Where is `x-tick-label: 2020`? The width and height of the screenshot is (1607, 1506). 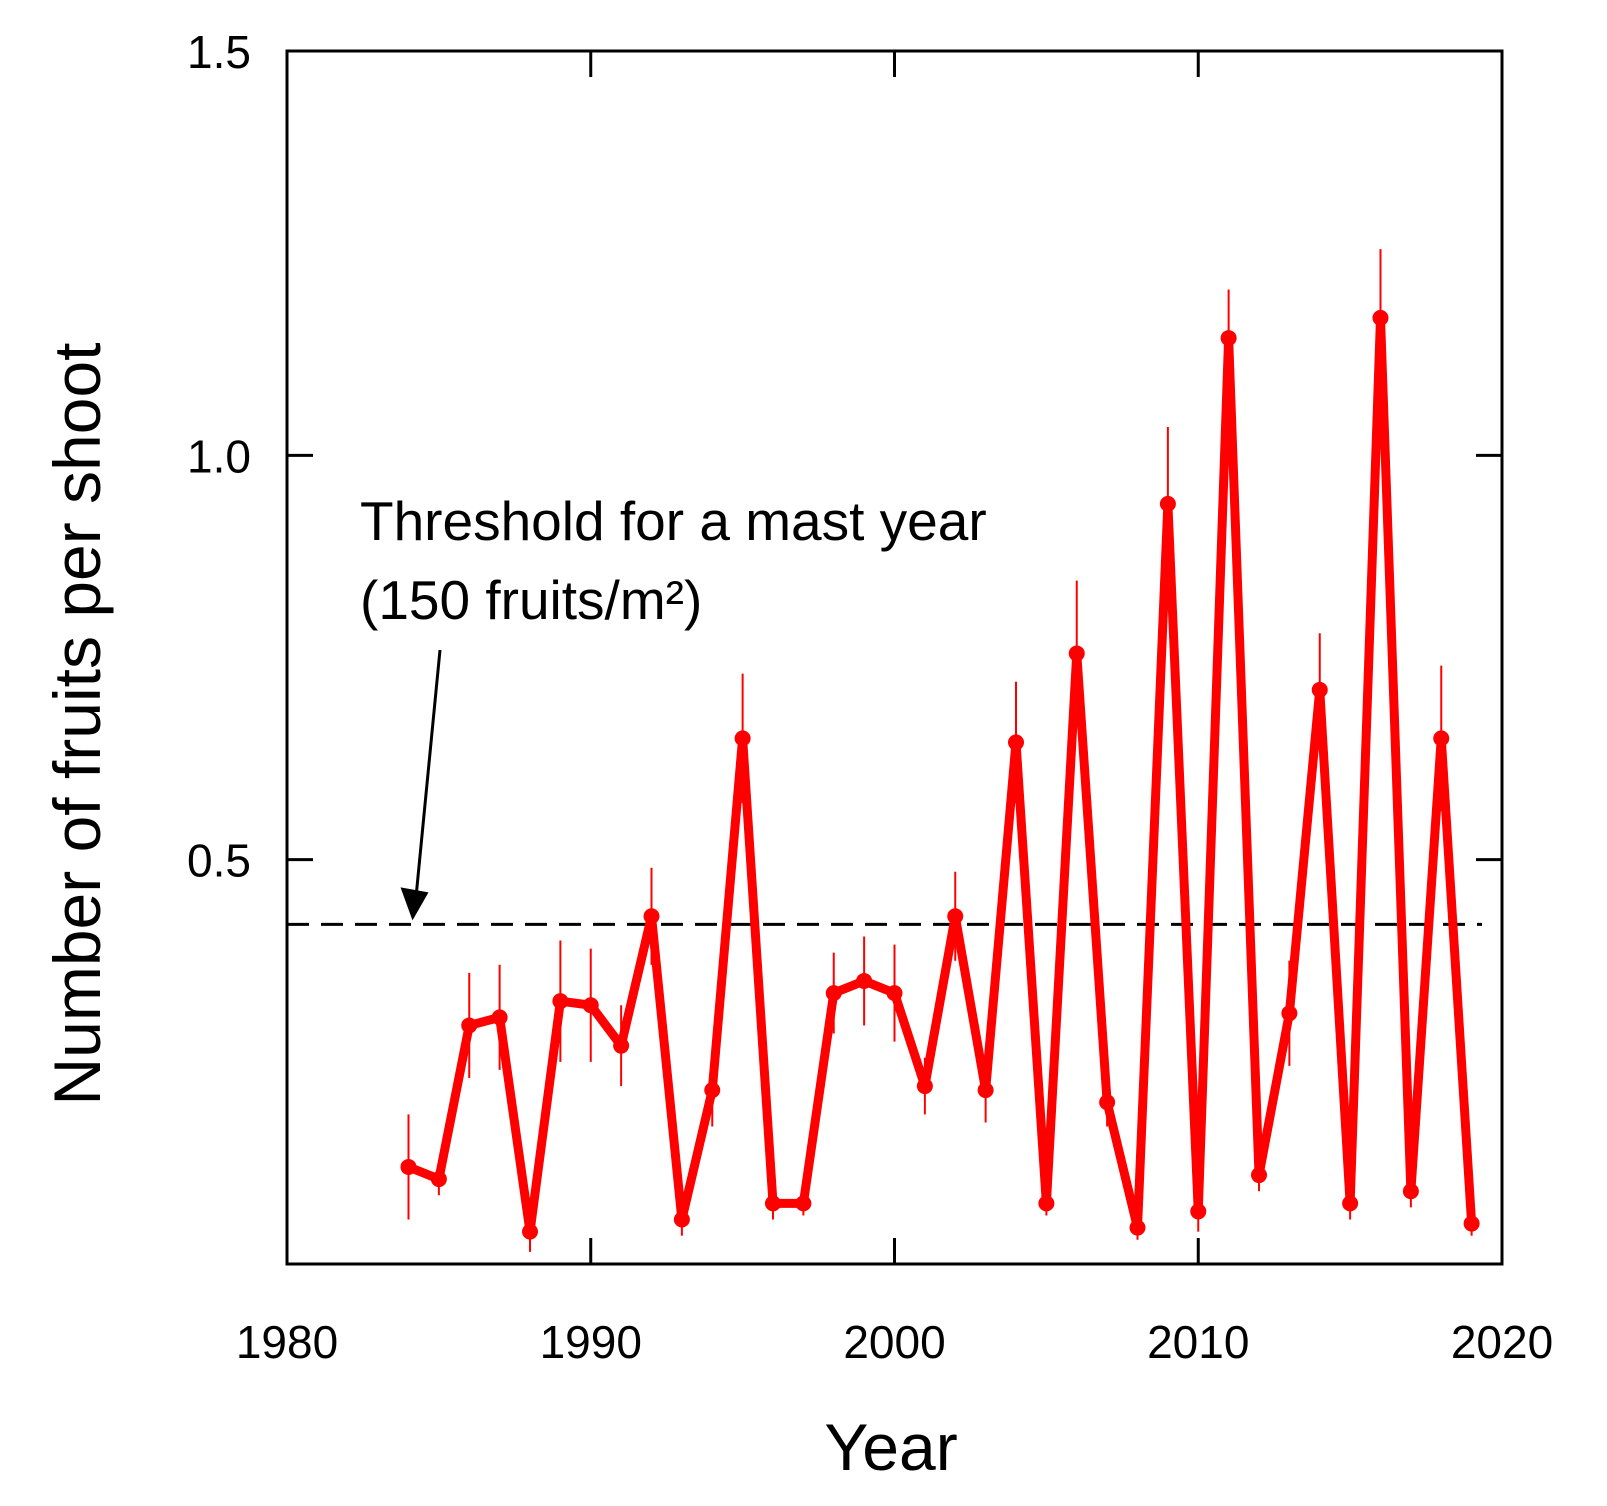 x-tick-label: 2020 is located at coordinates (1502, 1342).